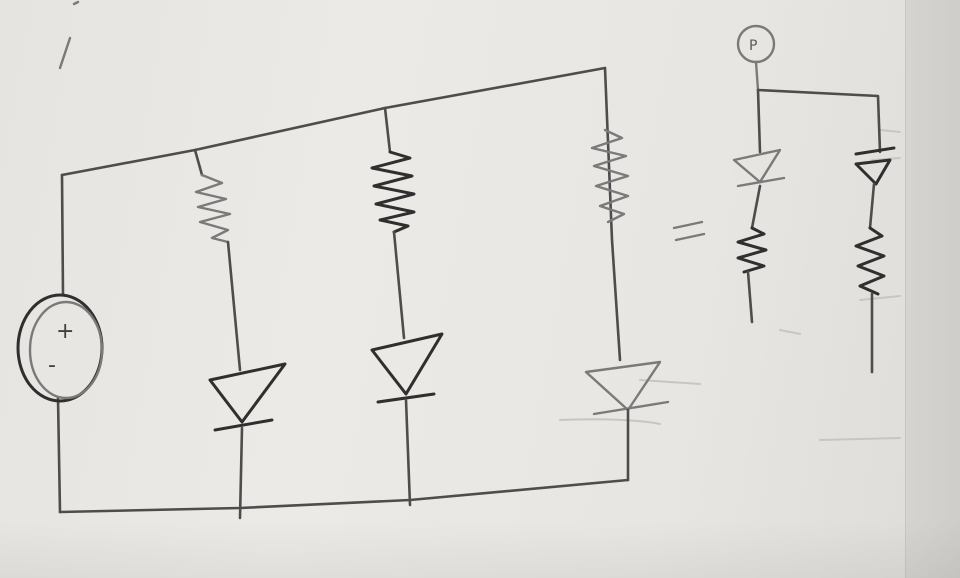 This screenshot has height=578, width=960. I want to click on probe-wire, so click(757, 76).